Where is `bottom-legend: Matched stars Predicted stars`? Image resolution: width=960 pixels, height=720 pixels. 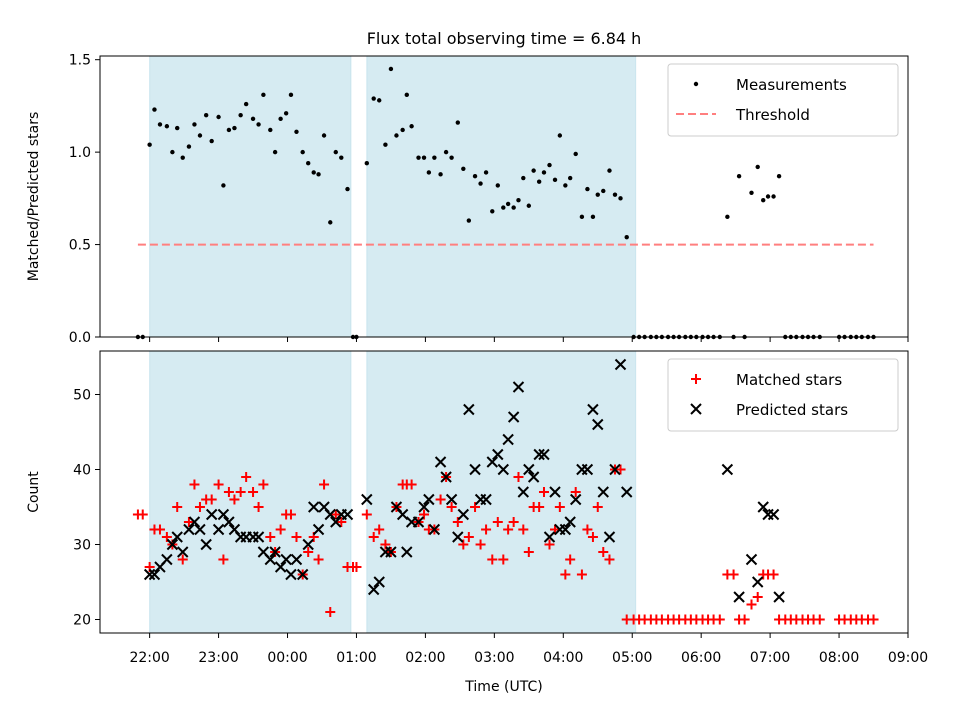 bottom-legend: Matched stars Predicted stars is located at coordinates (783, 395).